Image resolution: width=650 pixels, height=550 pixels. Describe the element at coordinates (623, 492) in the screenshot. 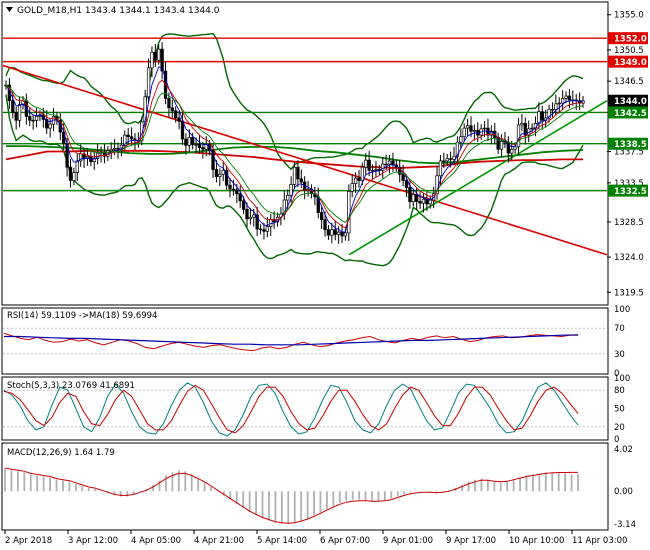

I see `macd-axis-label: 0.00` at that location.